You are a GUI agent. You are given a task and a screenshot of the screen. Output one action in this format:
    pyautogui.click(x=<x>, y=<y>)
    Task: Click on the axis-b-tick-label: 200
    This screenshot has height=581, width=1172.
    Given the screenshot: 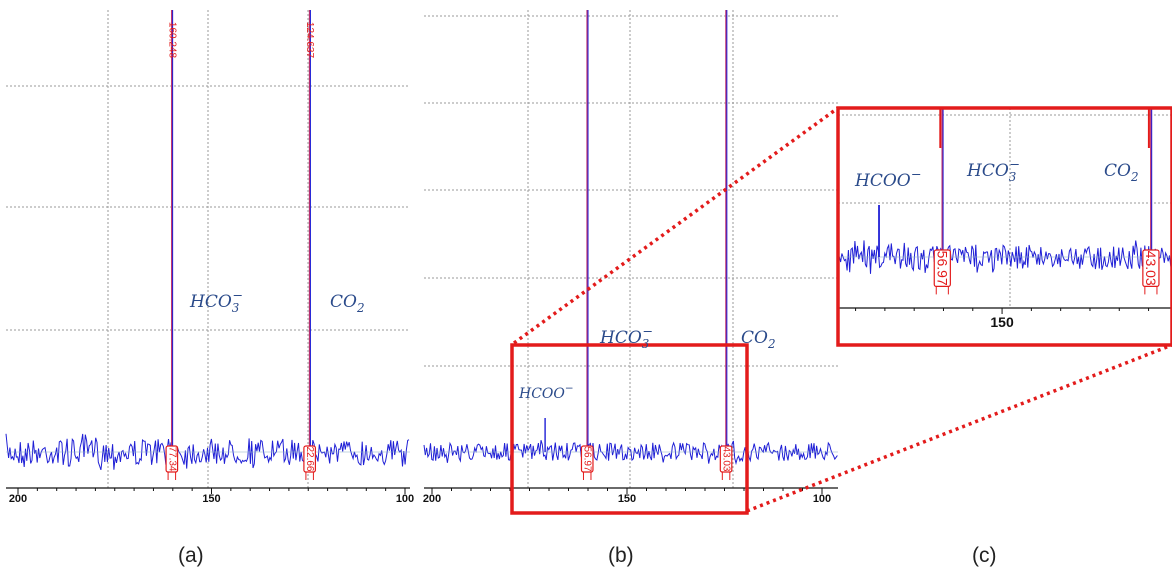 What is the action you would take?
    pyautogui.click(x=432, y=499)
    